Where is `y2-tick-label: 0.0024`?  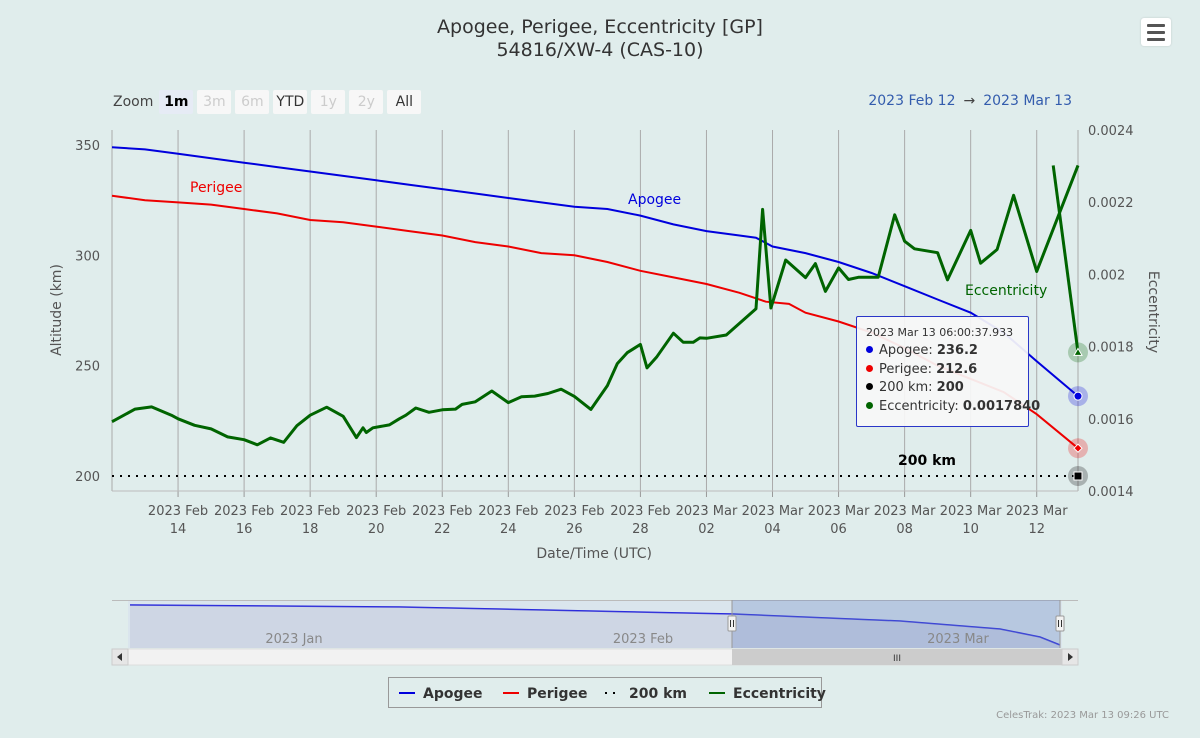
y2-tick-label: 0.0024 is located at coordinates (1111, 131).